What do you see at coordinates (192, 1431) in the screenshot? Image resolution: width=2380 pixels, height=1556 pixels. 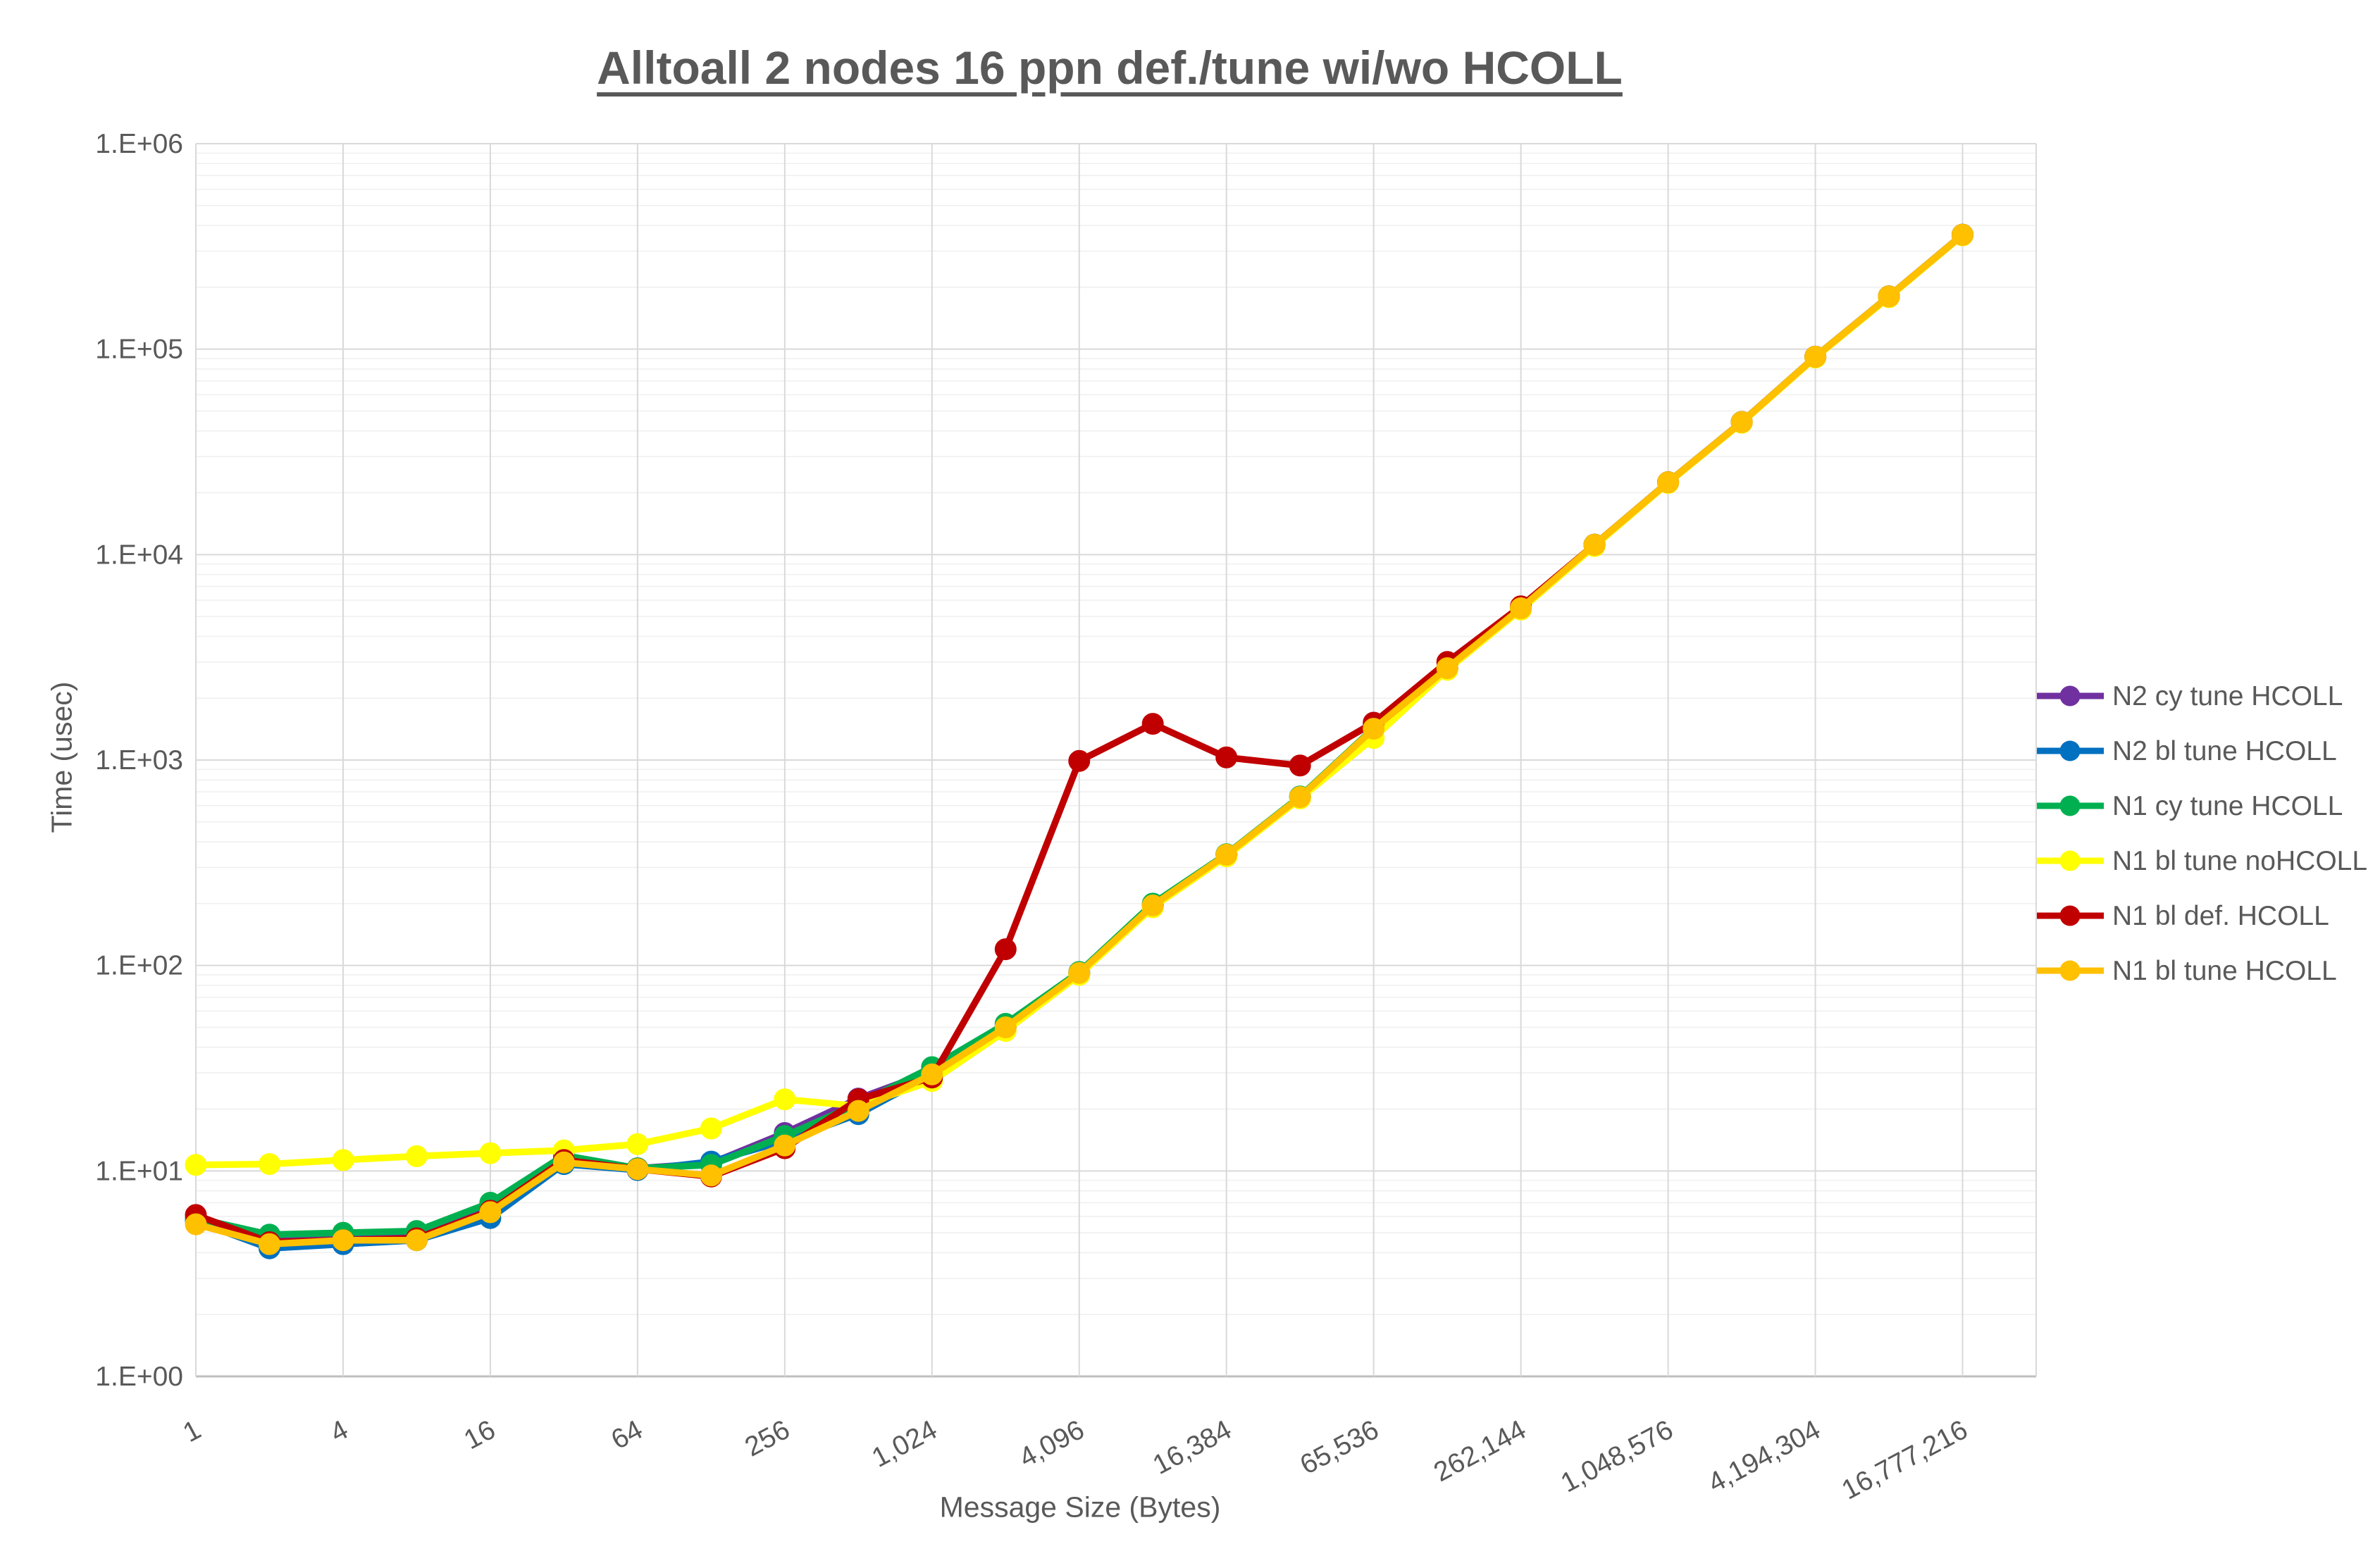 I see `x-tick-label: 1` at bounding box center [192, 1431].